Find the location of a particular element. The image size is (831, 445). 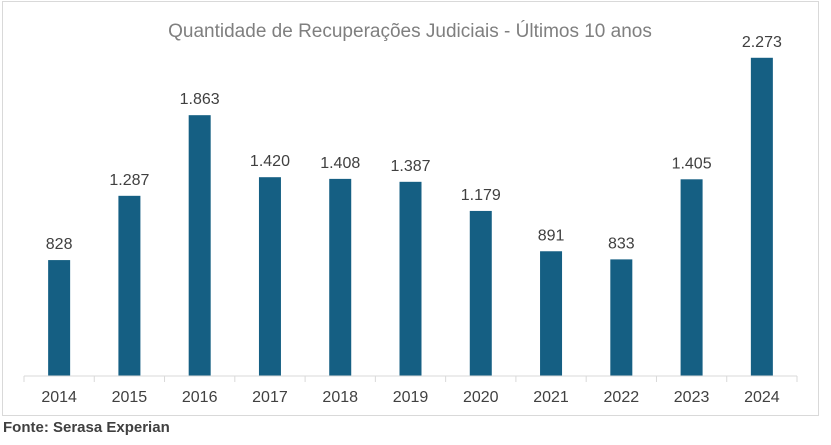

value-label-2014: 828 is located at coordinates (59, 244).